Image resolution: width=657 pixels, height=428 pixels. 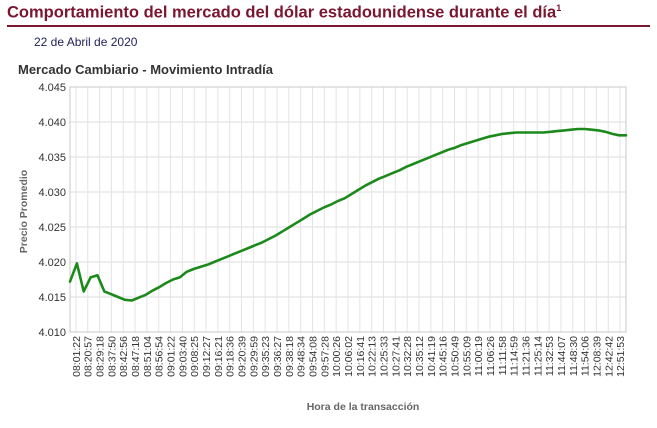 What do you see at coordinates (207, 356) in the screenshot?
I see `x-tick-label: 09:12:27` at bounding box center [207, 356].